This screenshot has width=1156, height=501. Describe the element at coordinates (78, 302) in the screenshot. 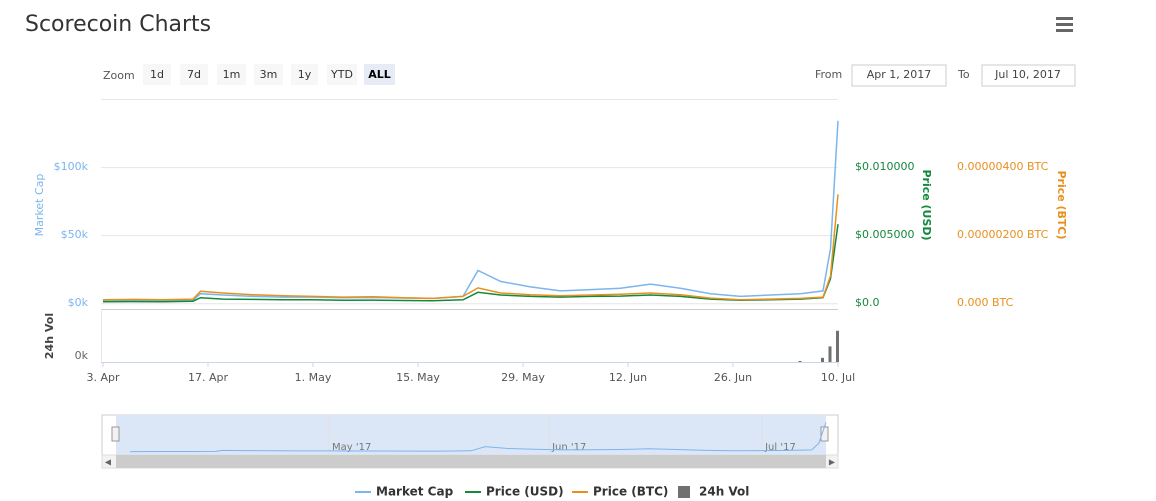

I see `y-tick-label: $0k` at that location.